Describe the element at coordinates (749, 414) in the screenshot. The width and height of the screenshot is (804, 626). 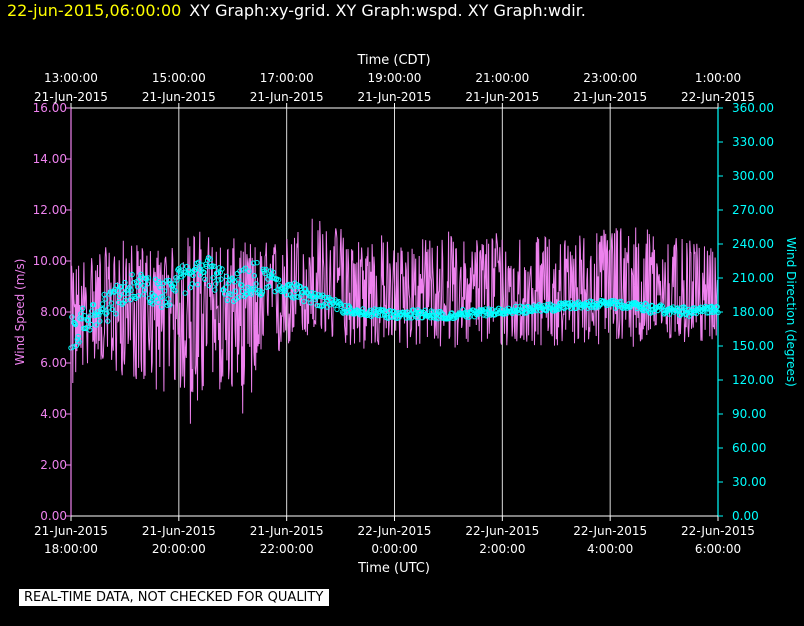
I see `right-tick-label: 90.00` at that location.